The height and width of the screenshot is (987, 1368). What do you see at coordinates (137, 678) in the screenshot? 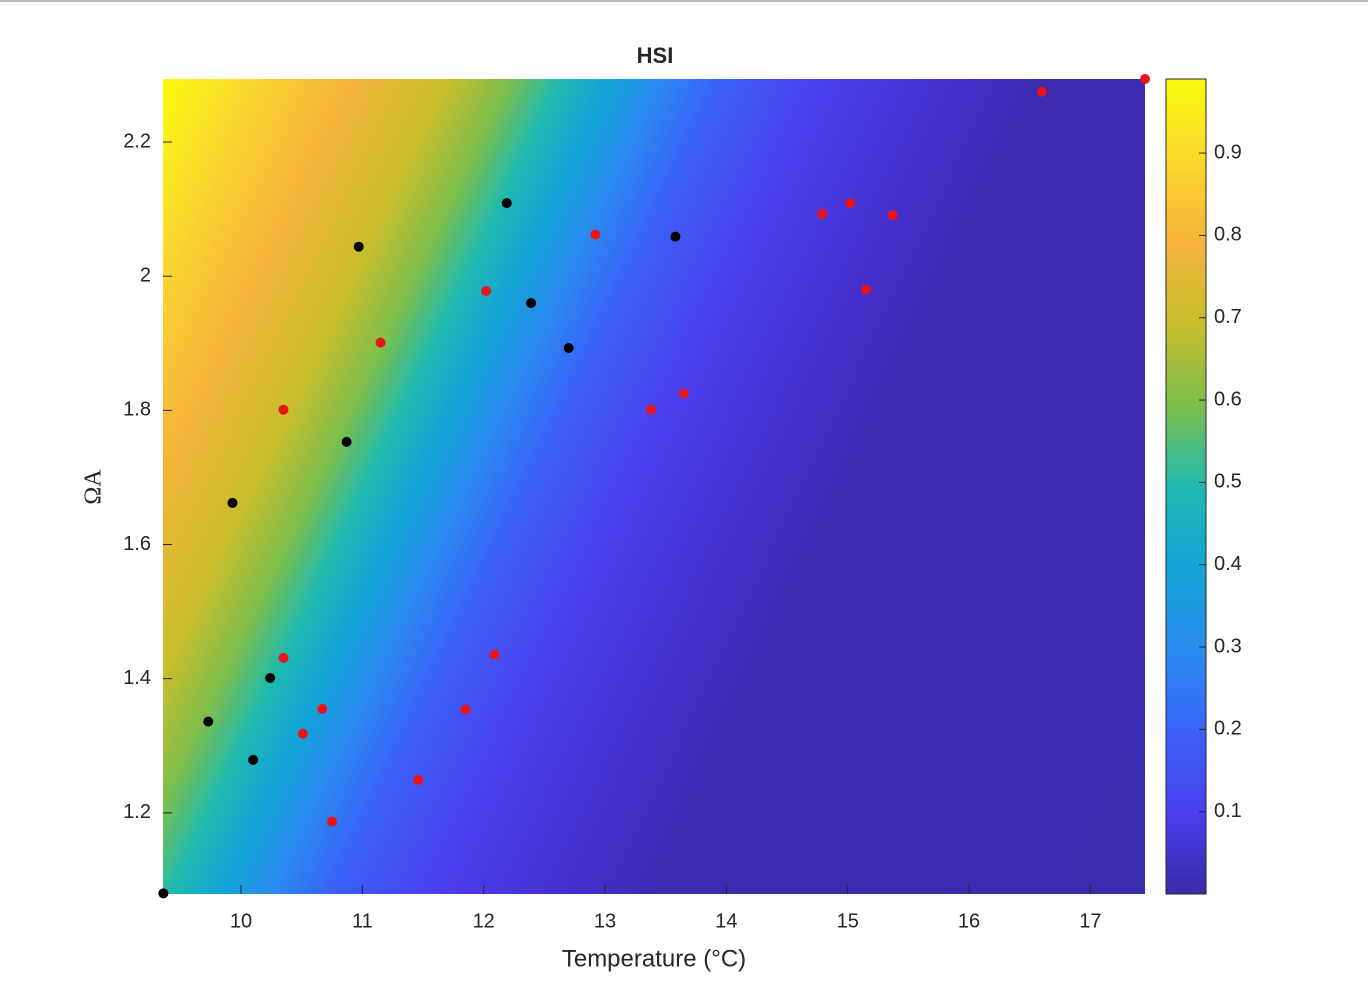
I see `y-tick-label: 1.4` at bounding box center [137, 678].